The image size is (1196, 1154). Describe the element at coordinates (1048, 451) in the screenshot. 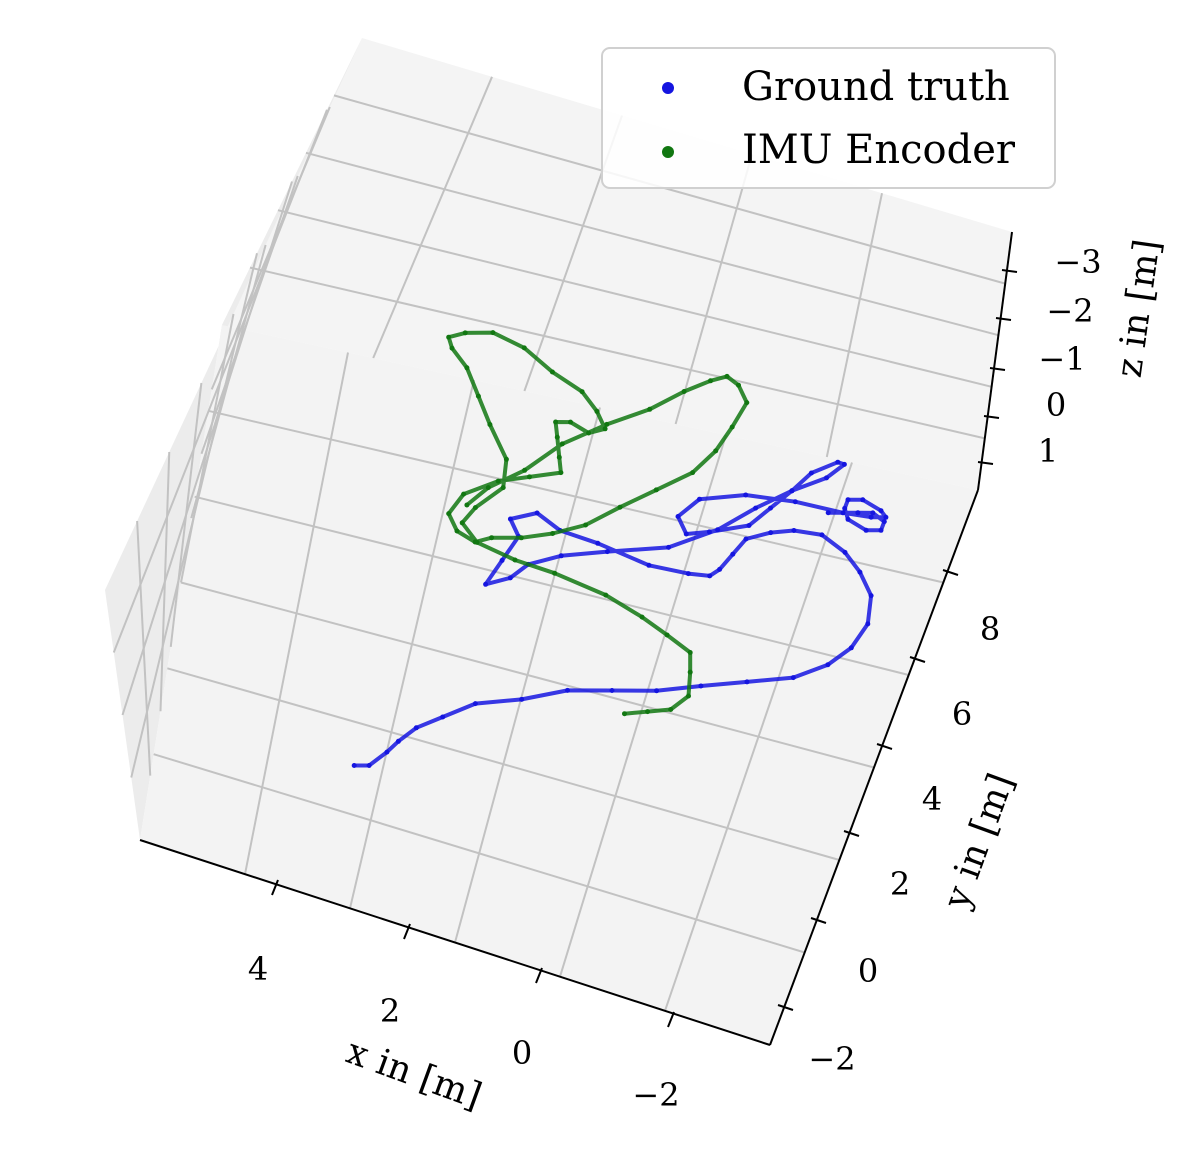

I see `z-tick-label: 1` at that location.